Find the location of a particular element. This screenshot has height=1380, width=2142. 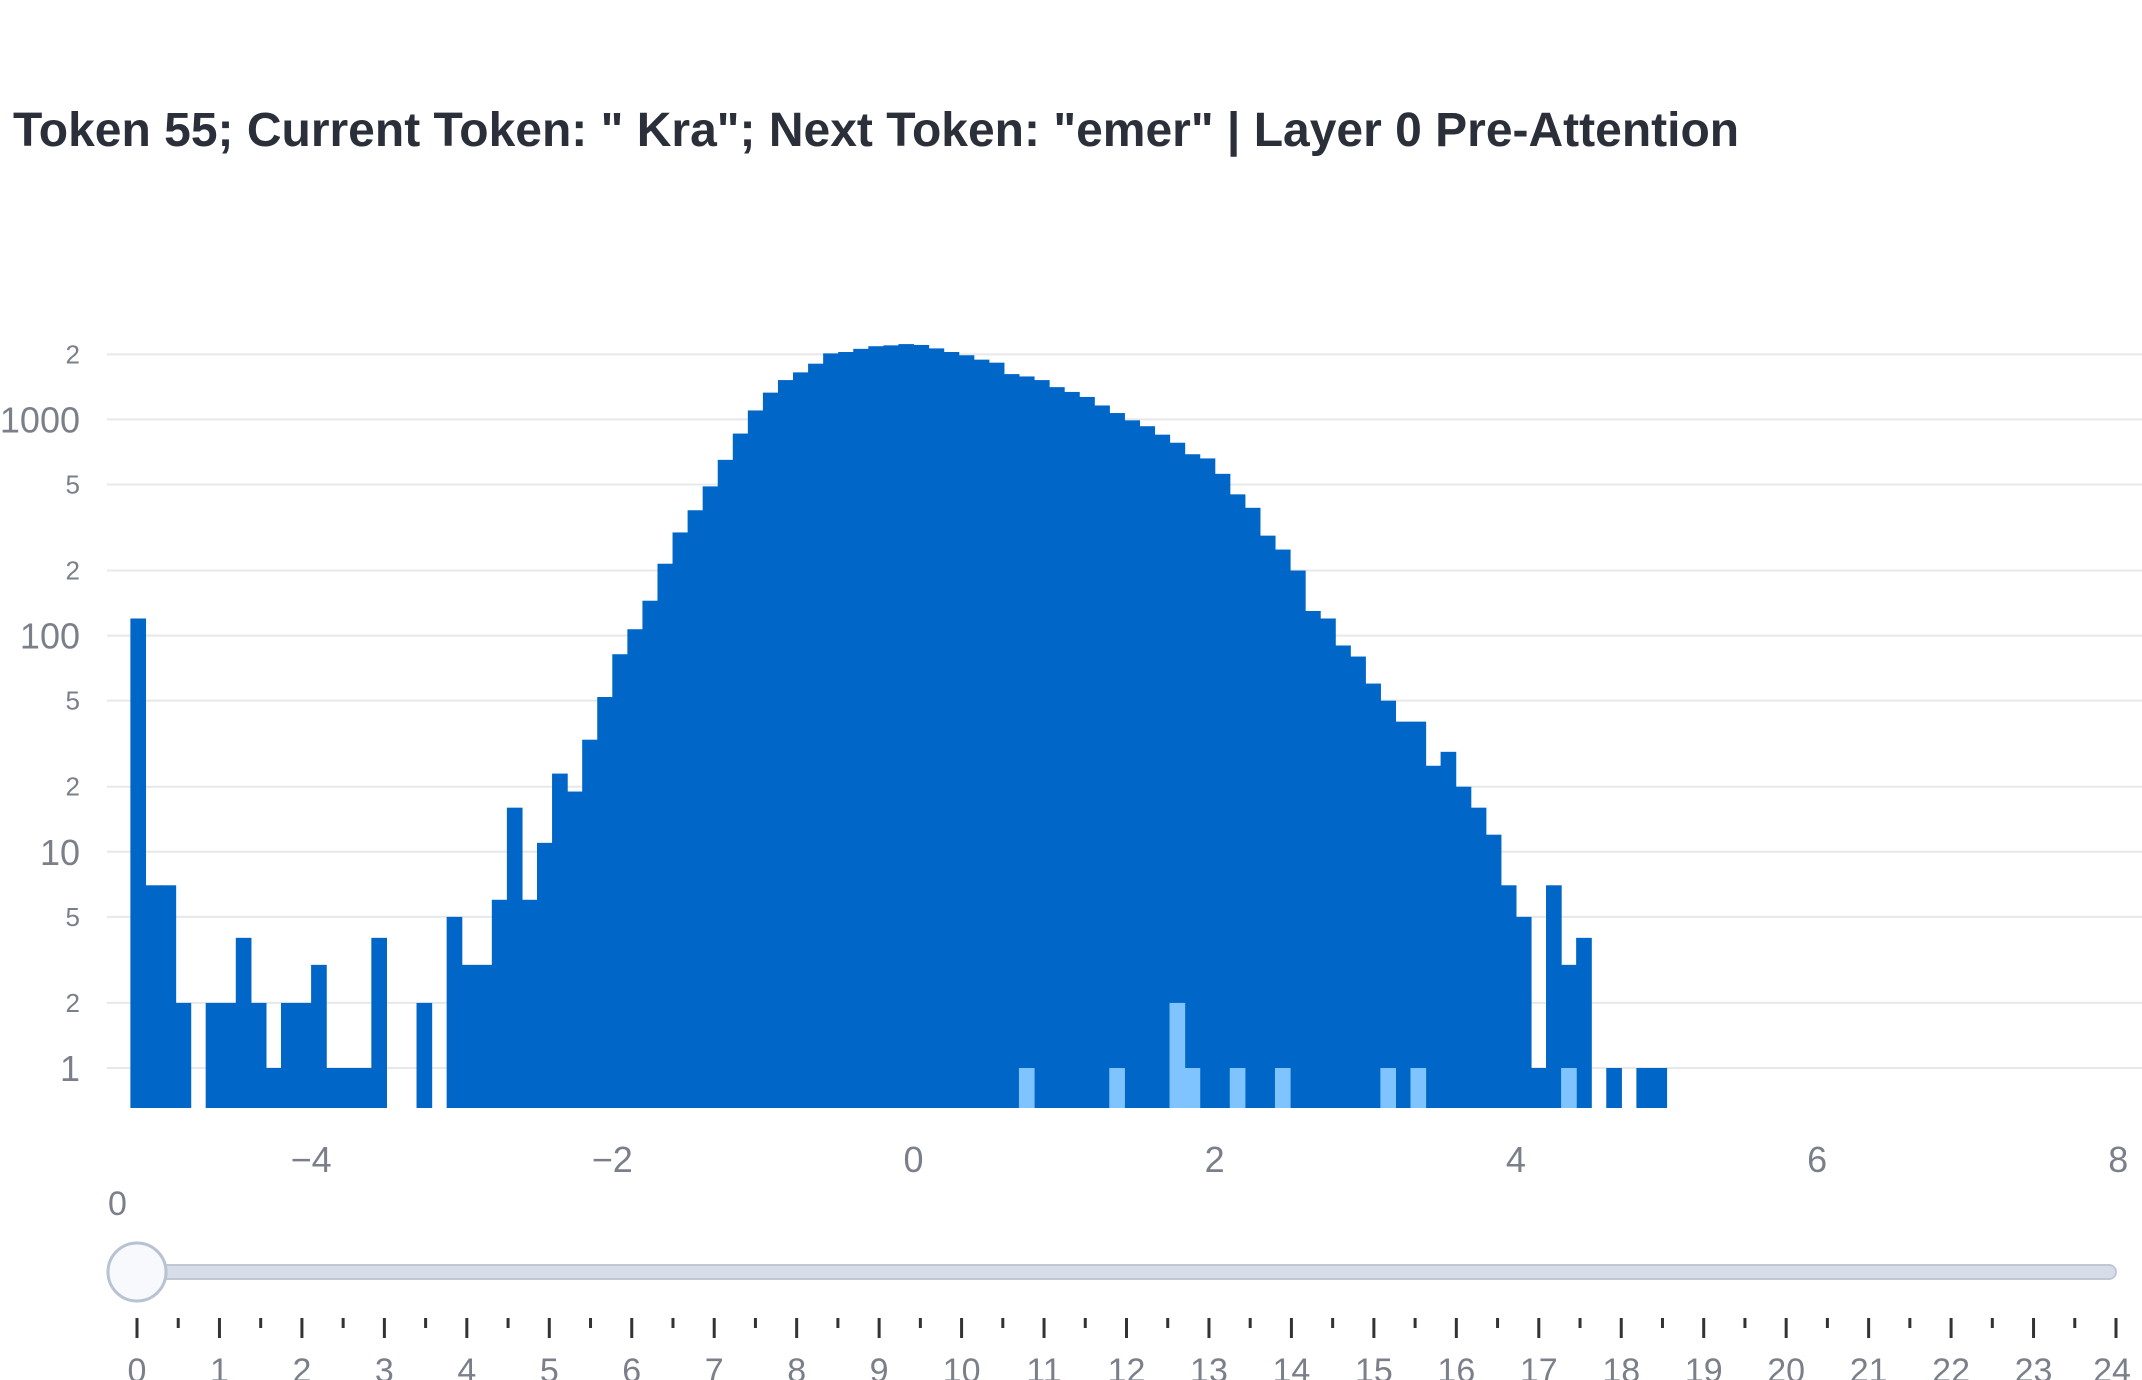

slider-step-label: 24 is located at coordinates (2112, 1366).